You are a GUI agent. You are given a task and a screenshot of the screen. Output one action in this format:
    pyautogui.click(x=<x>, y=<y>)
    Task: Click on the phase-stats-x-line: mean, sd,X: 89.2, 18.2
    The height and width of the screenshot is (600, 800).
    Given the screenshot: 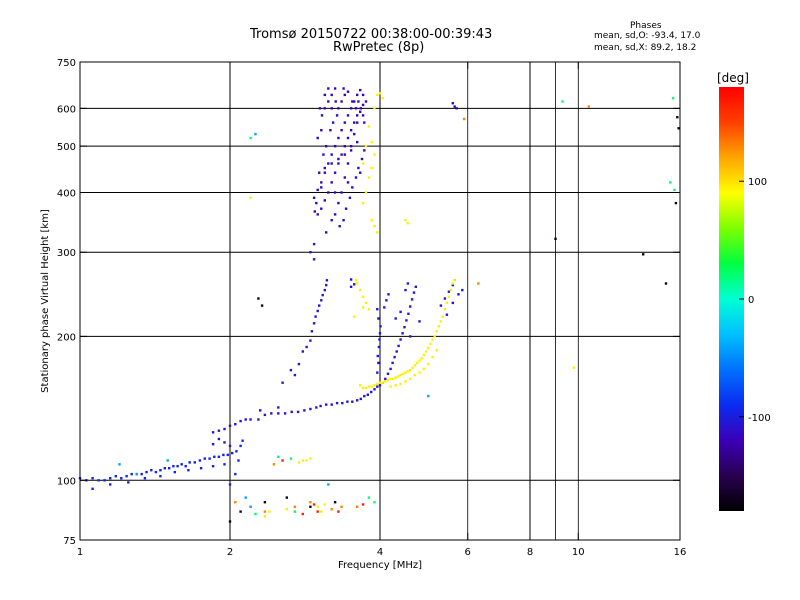 What is the action you would take?
    pyautogui.click(x=645, y=48)
    